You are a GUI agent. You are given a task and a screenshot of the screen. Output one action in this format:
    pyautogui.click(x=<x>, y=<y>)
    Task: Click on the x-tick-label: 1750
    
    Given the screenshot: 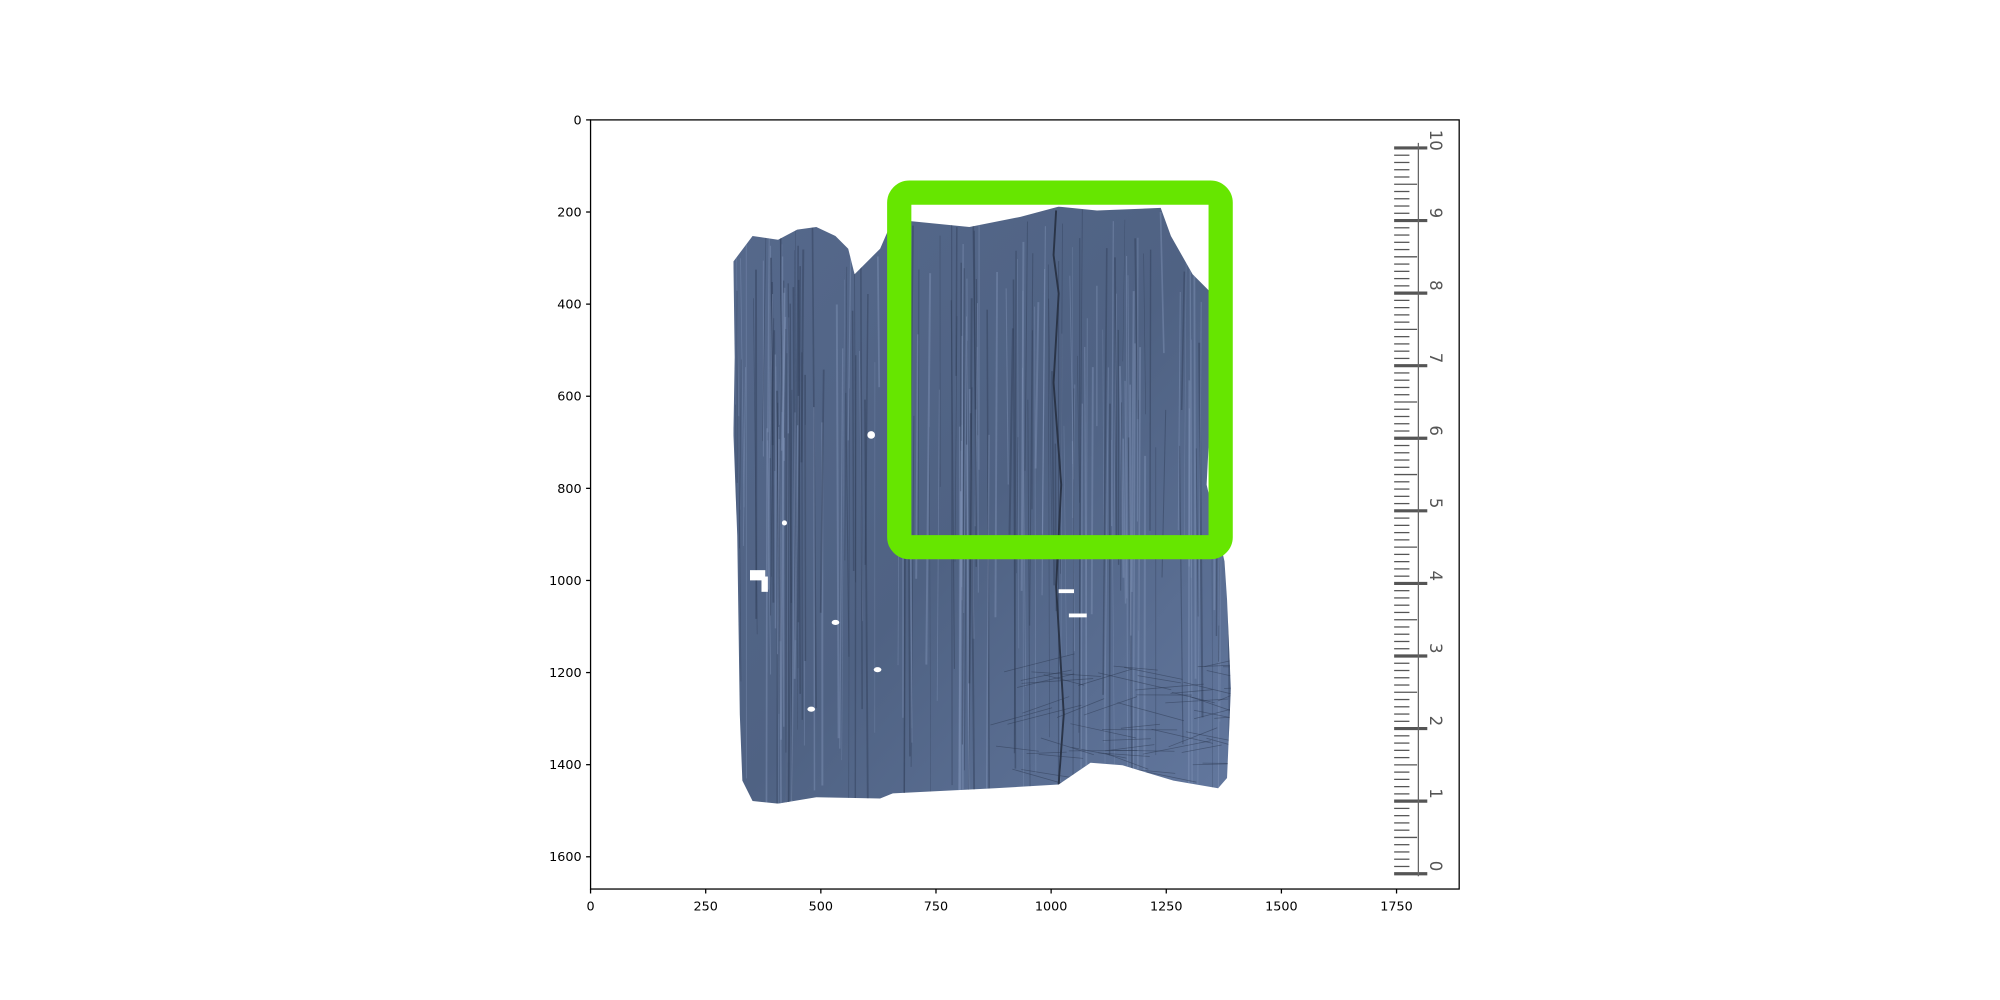 What is the action you would take?
    pyautogui.click(x=1396, y=907)
    